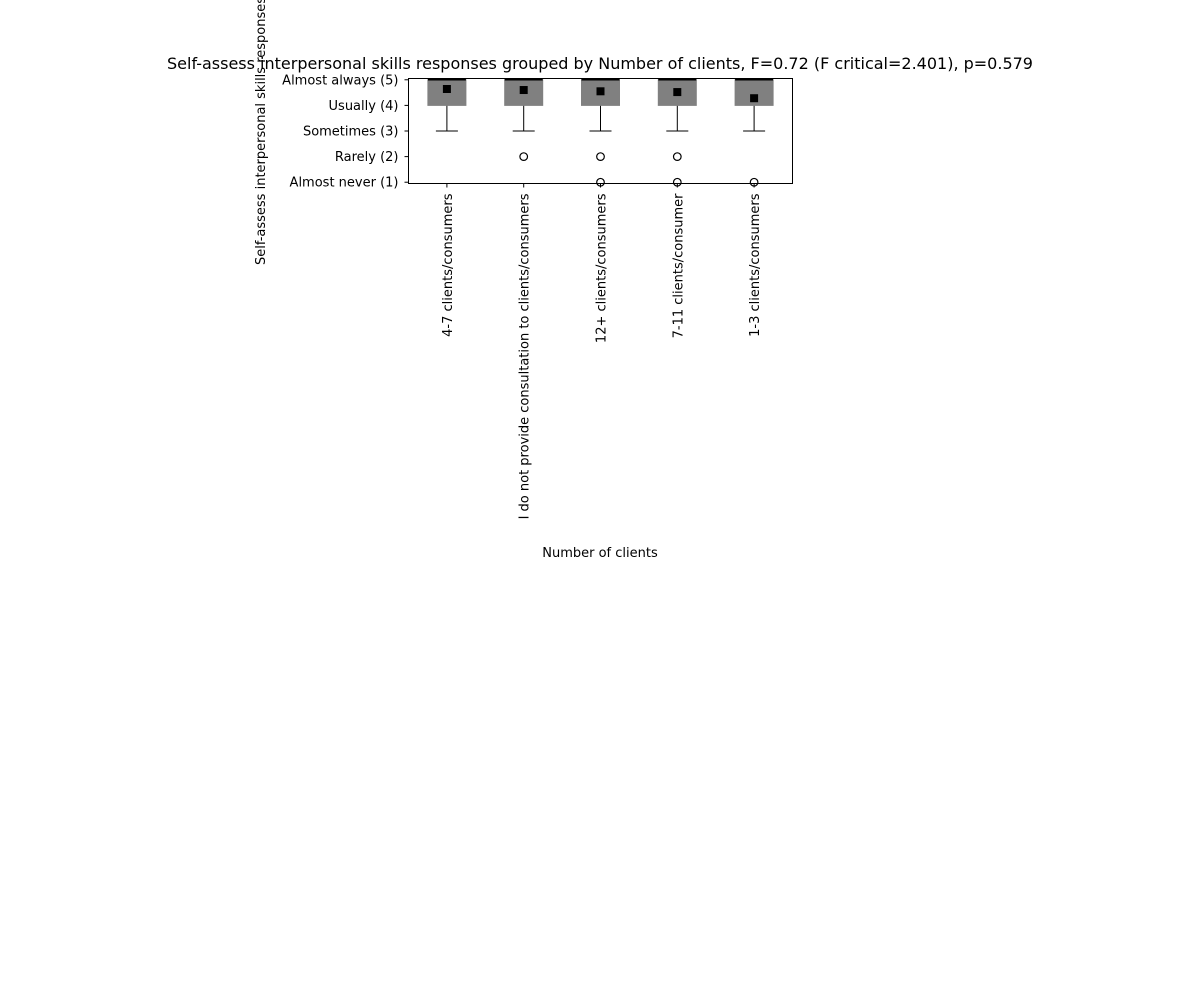 This screenshot has height=1000, width=1200. I want to click on x-axis-label: Number of clients, so click(600, 553).